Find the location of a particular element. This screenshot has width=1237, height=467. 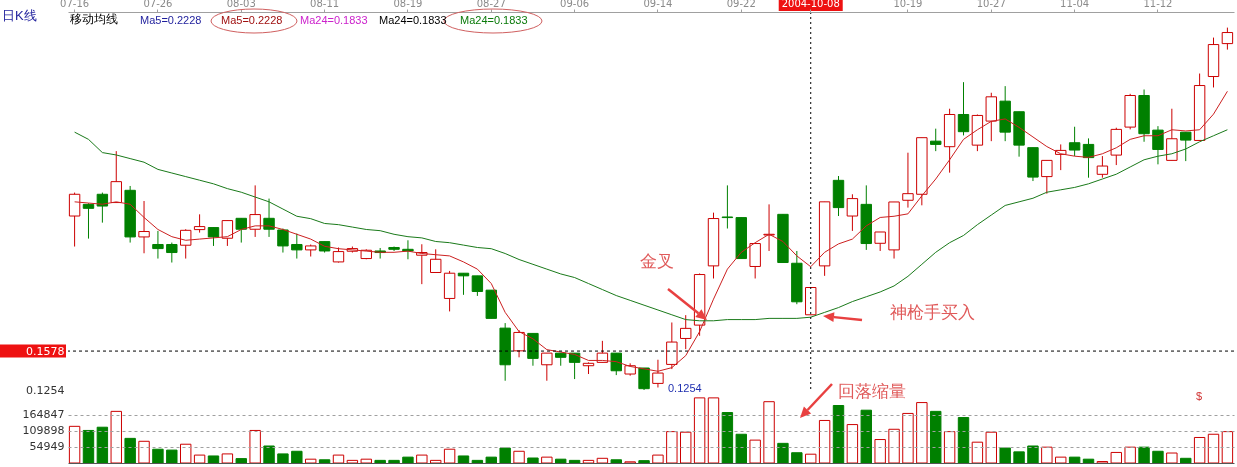

annotation: 0.1254 is located at coordinates (685, 388).